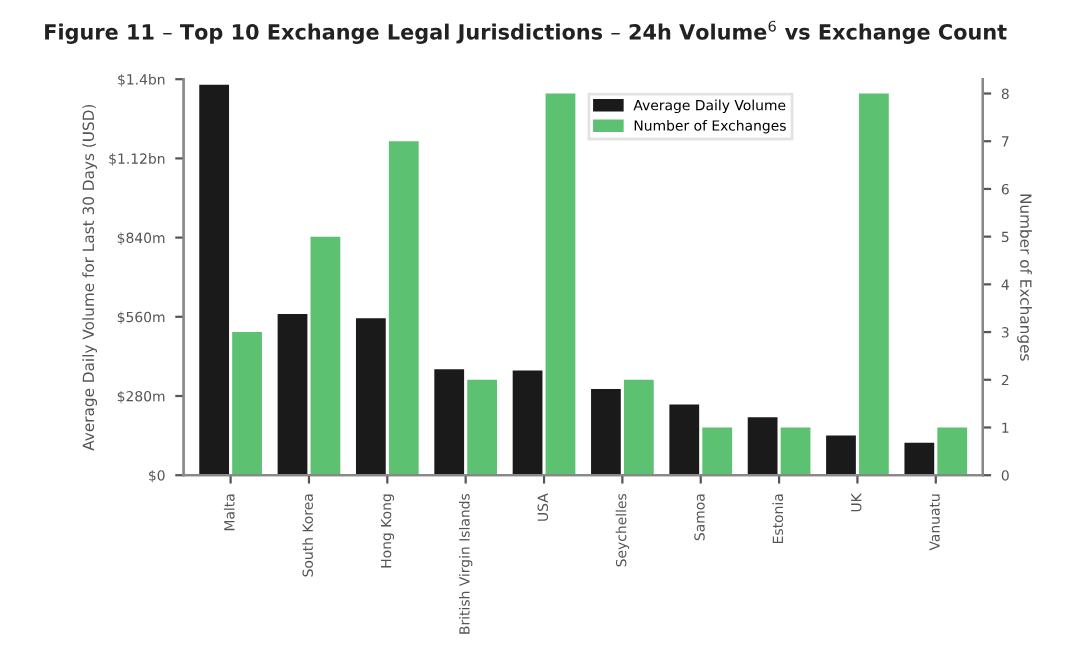 The image size is (1080, 660). I want to click on chart-title: Figure 11 – Top 10 Exchange Legal Jurisdictions – 24h Volume$^{6}$ vs Exchange Count, so click(526, 32).